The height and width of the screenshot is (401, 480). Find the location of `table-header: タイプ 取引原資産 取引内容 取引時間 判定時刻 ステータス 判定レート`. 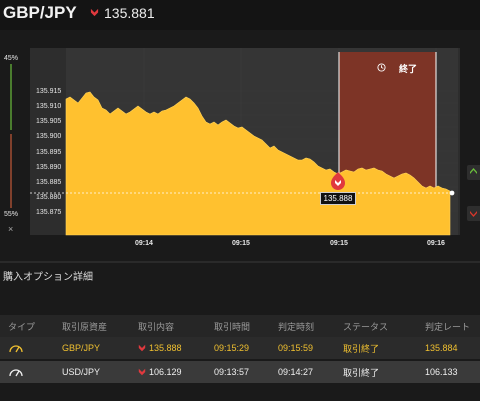

table-header: タイプ 取引原資産 取引内容 取引時間 判定時刻 ステータス 判定レート is located at coordinates (240, 326).